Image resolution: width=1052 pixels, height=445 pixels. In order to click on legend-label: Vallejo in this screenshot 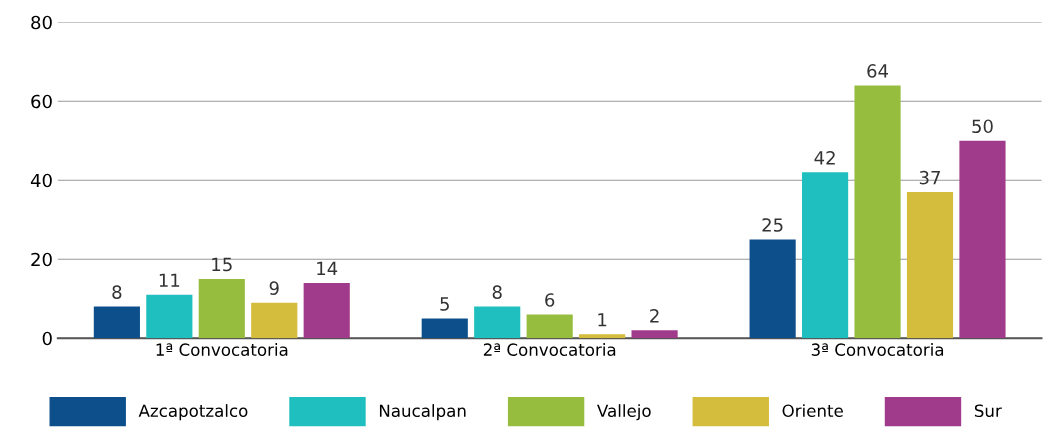, I will do `click(624, 412)`.